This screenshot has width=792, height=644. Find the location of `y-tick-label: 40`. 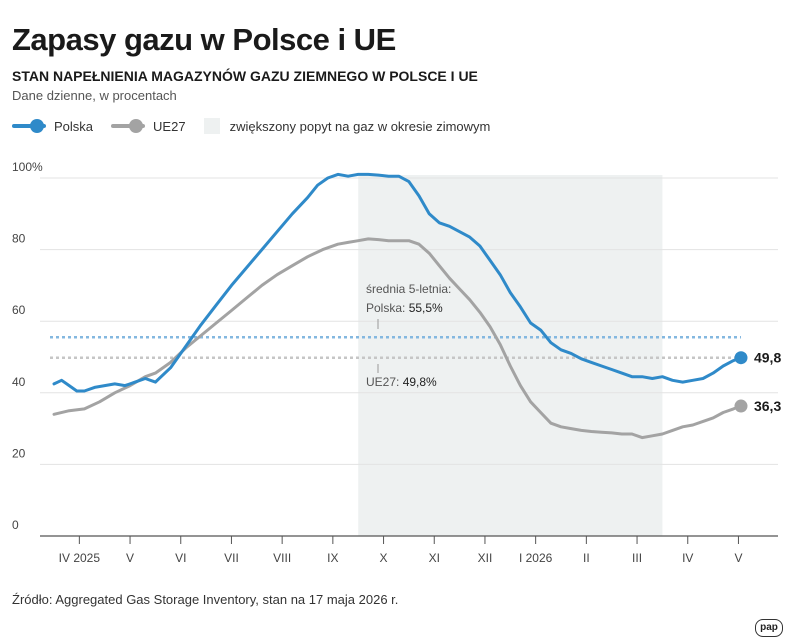

y-tick-label: 40 is located at coordinates (19, 382).